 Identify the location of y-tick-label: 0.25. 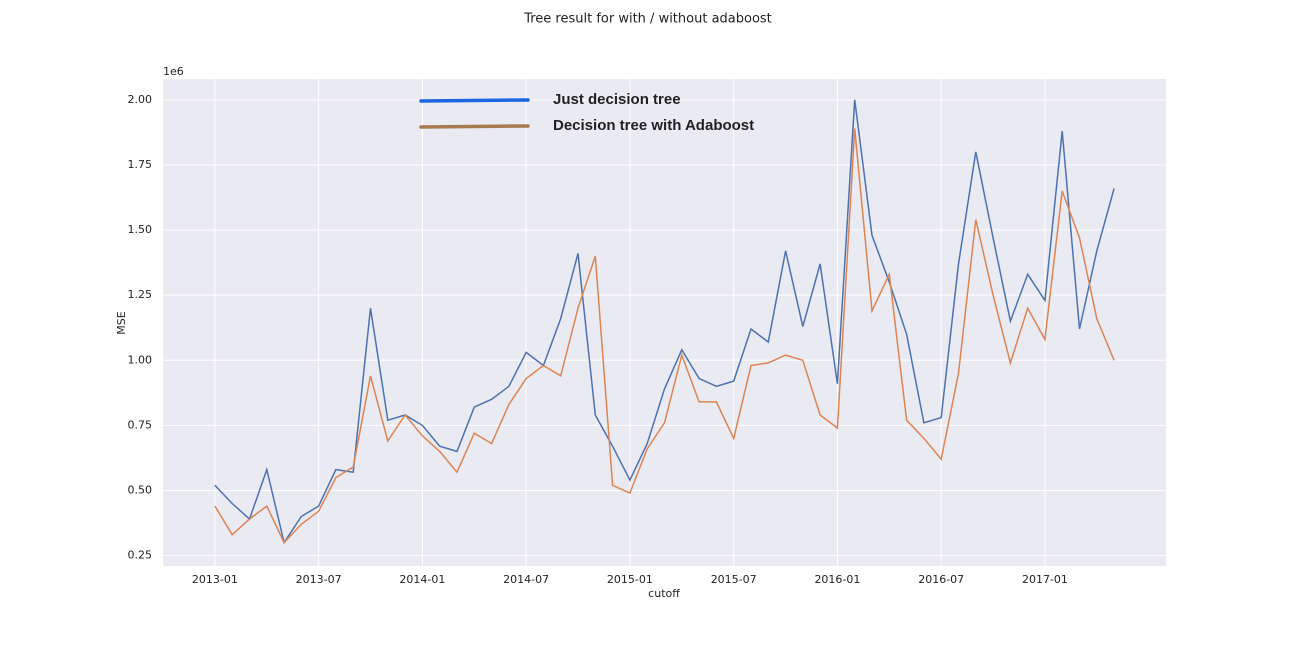
(140, 555).